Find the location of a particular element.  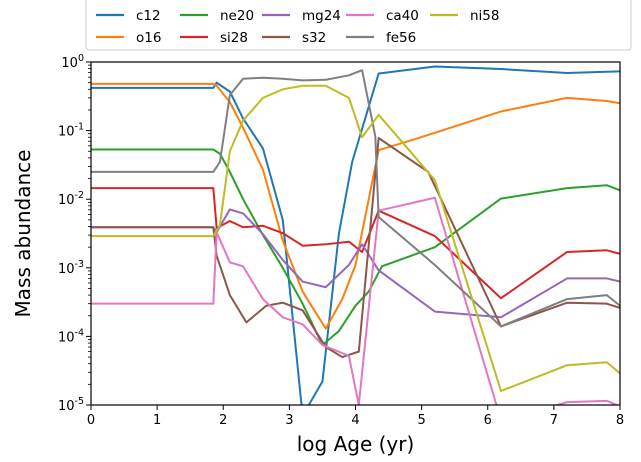

x-tick-label: 1 is located at coordinates (157, 420).